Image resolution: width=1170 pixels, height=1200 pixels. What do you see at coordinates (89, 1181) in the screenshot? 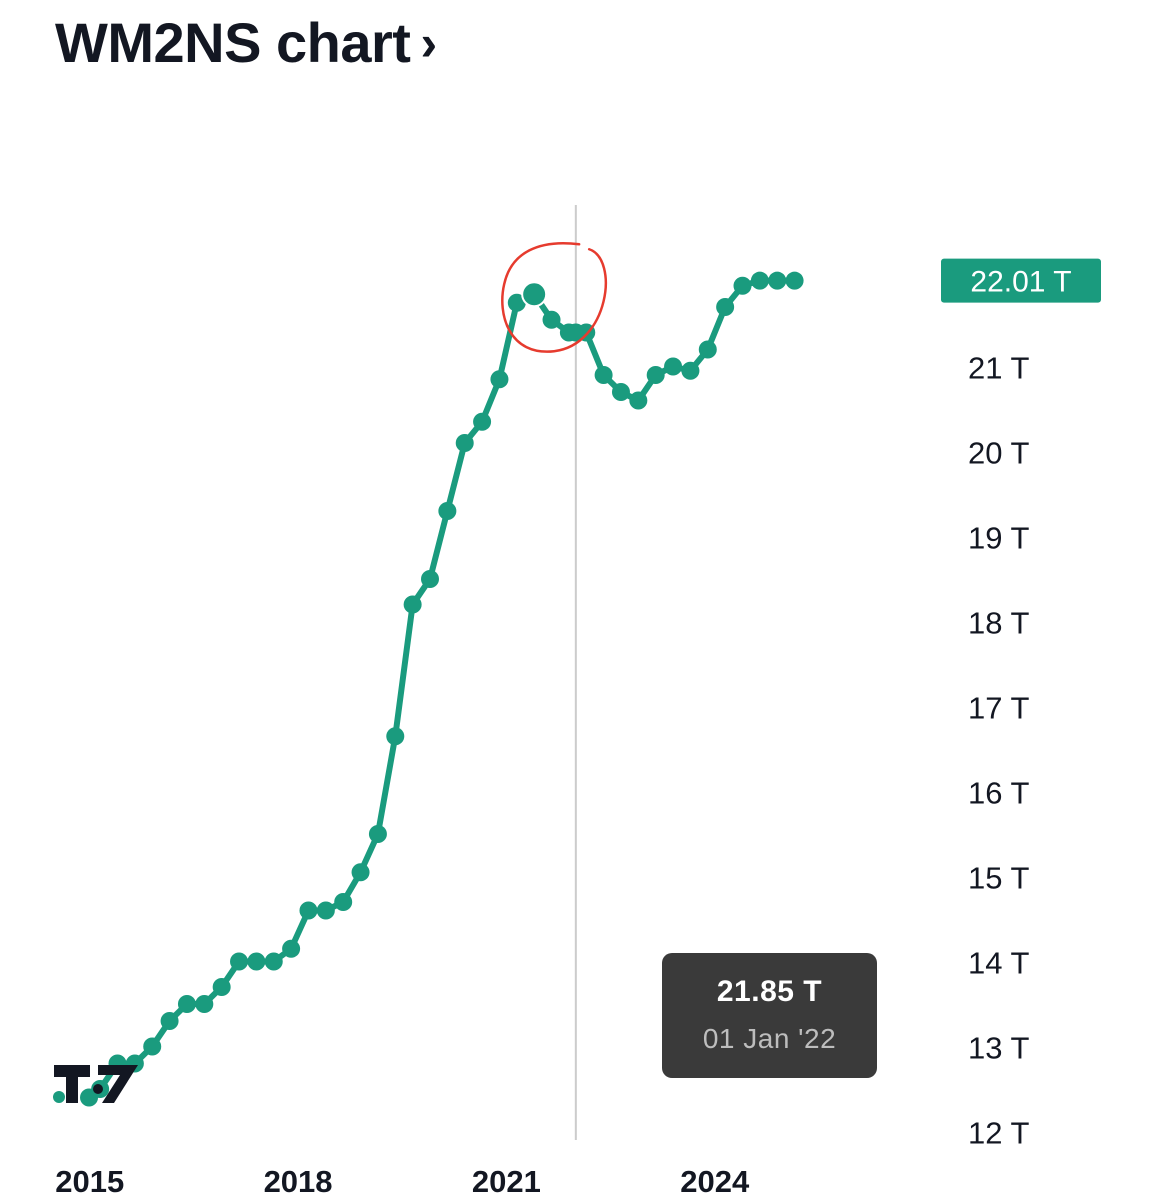
I see `x-tick-label: 2015` at bounding box center [89, 1181].